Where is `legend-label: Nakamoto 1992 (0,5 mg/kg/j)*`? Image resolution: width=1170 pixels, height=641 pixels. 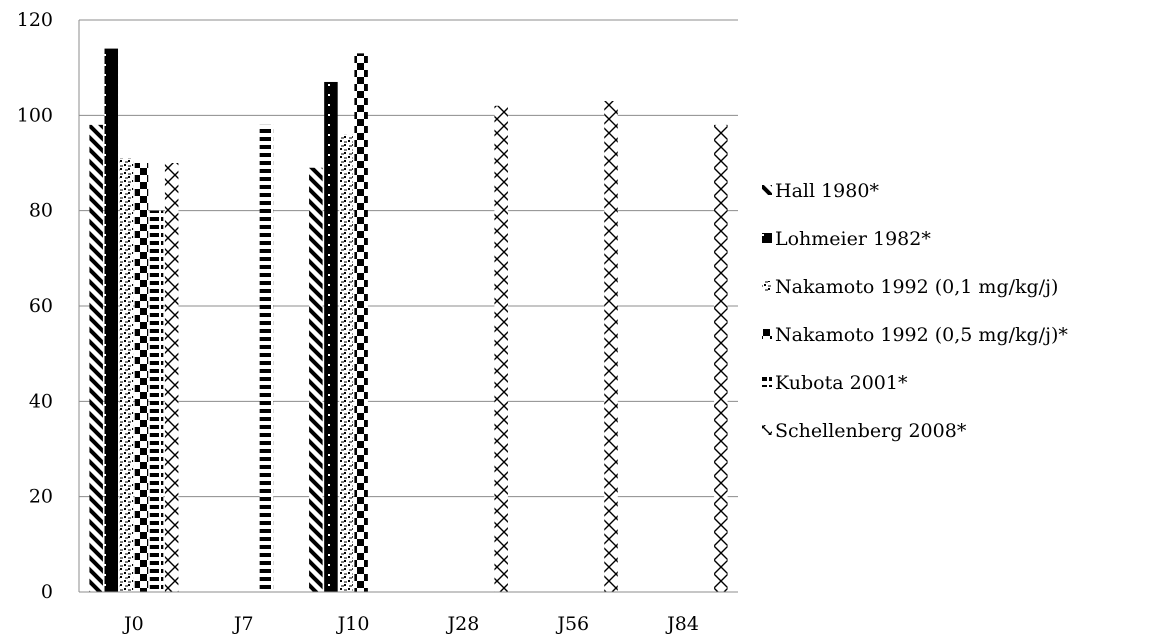
legend-label: Nakamoto 1992 (0,5 mg/kg/j)* is located at coordinates (921, 335).